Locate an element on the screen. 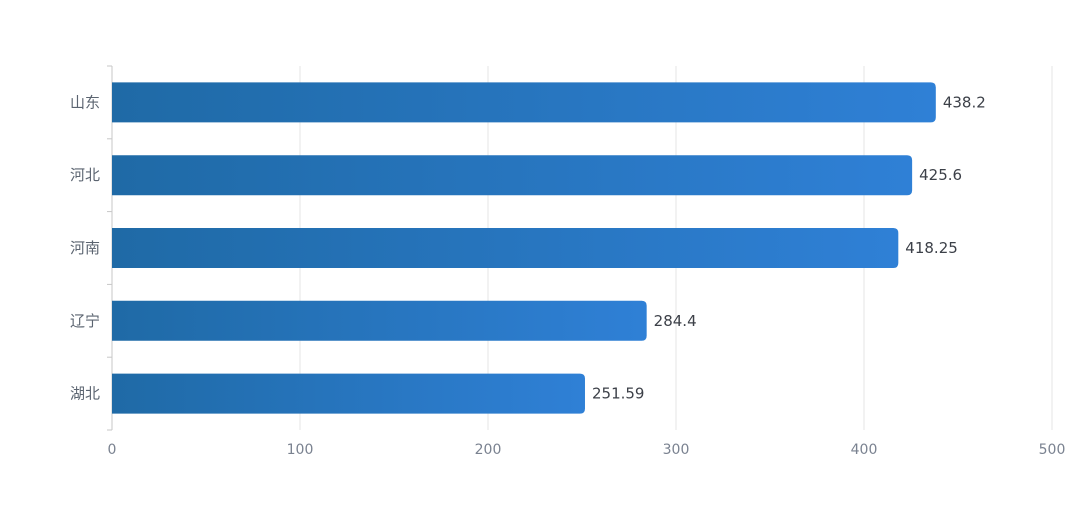  x-tick-label: 300 is located at coordinates (676, 450).